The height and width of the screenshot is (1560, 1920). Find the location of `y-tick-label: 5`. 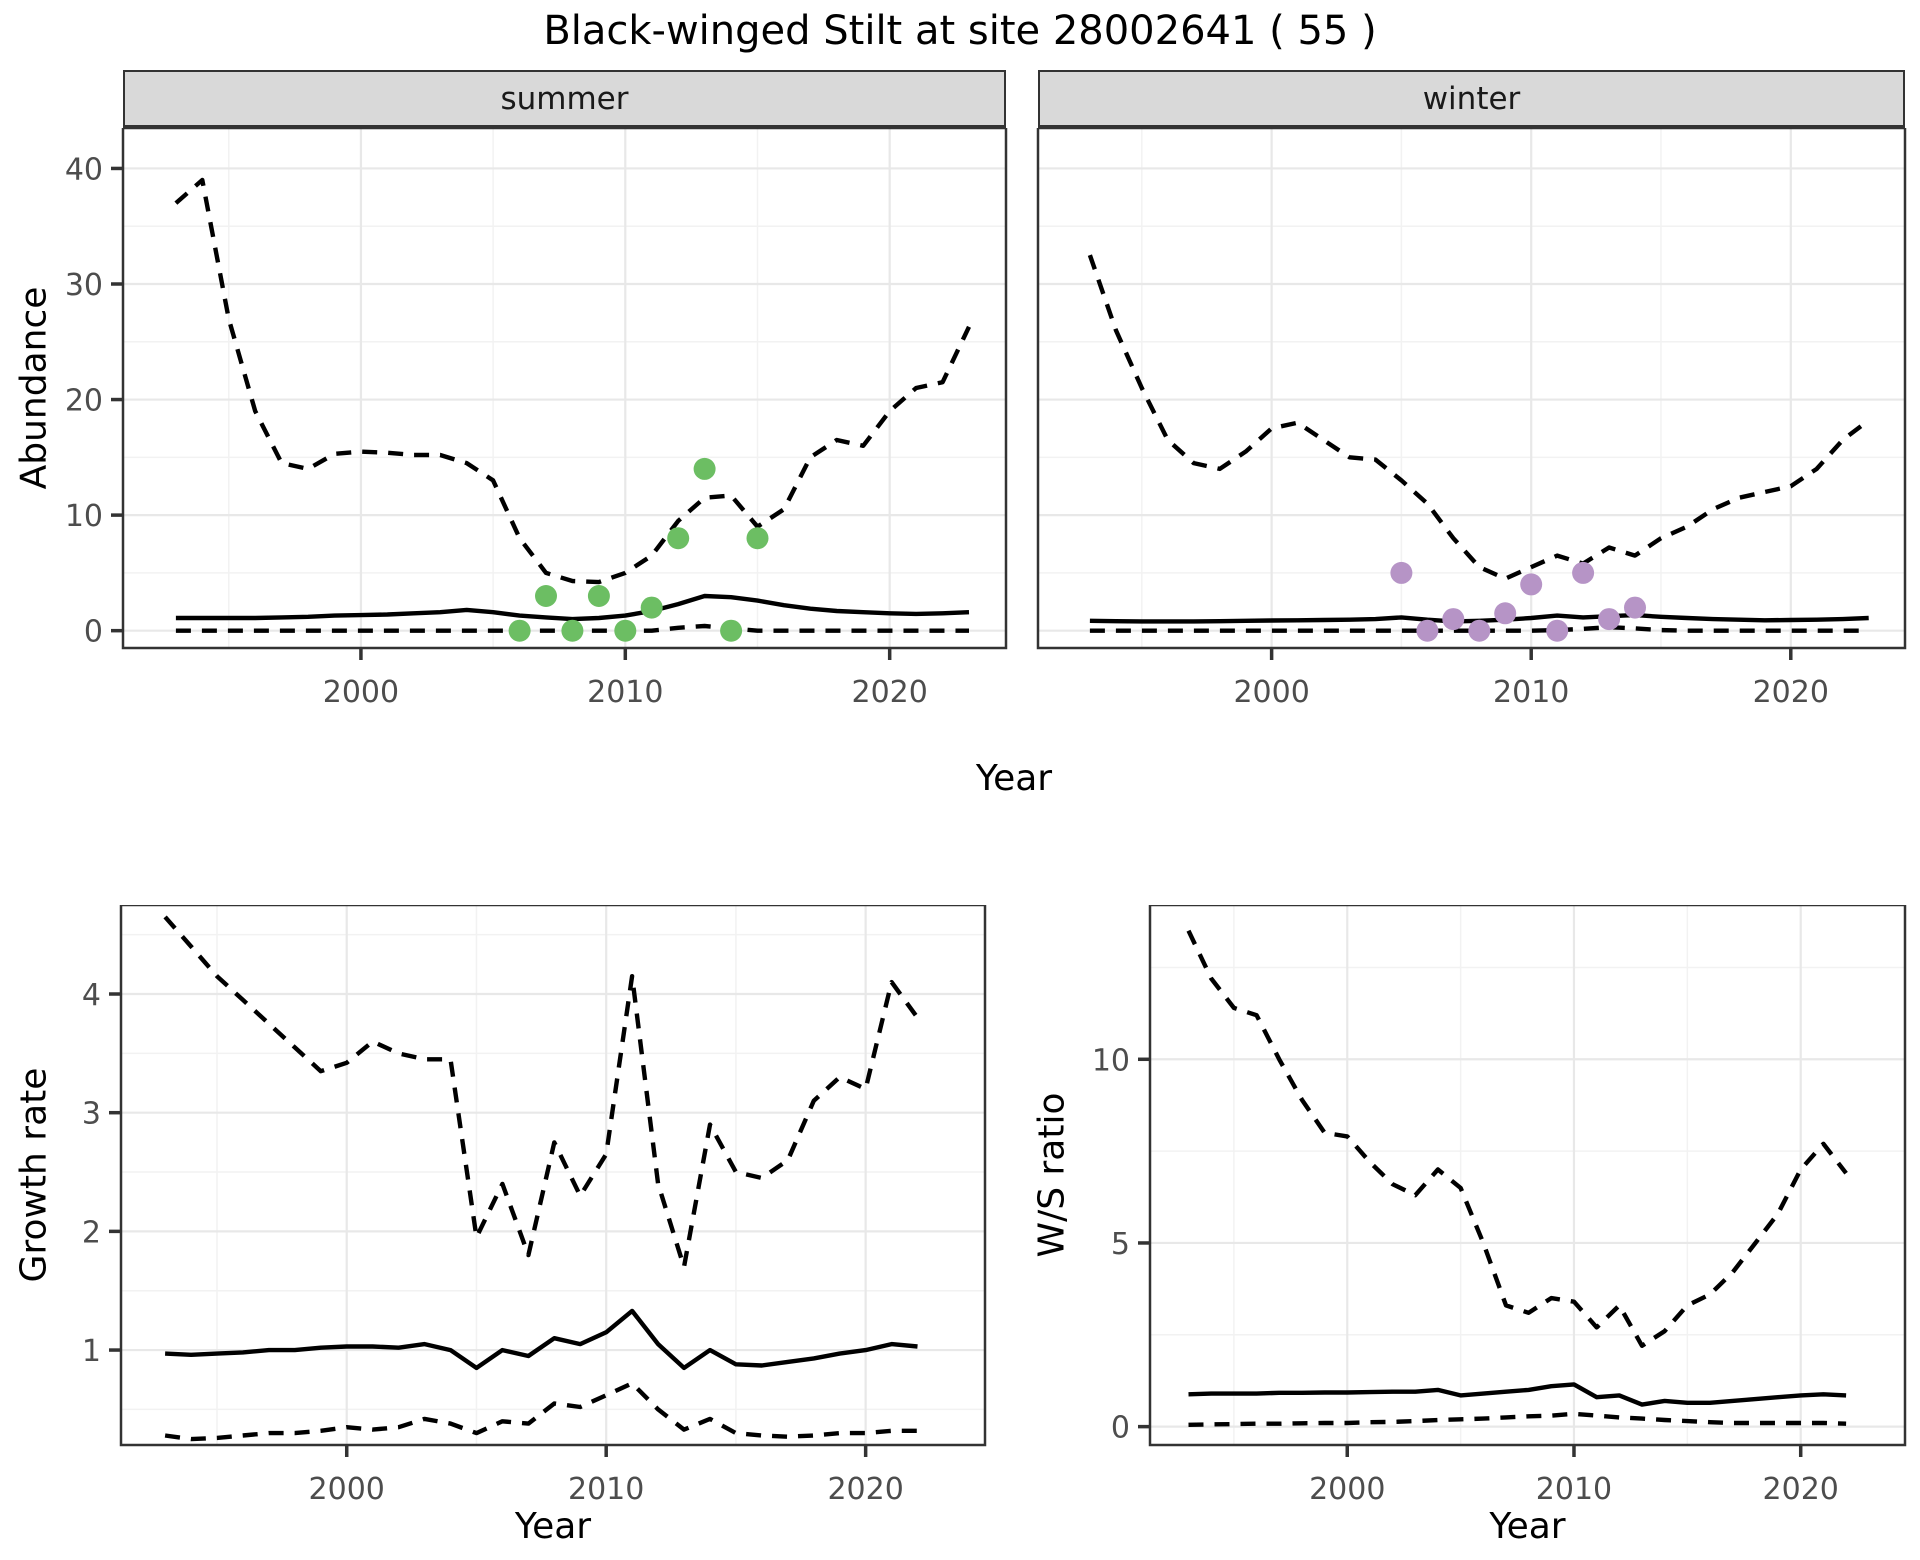

y-tick-label: 5 is located at coordinates (1120, 1244).